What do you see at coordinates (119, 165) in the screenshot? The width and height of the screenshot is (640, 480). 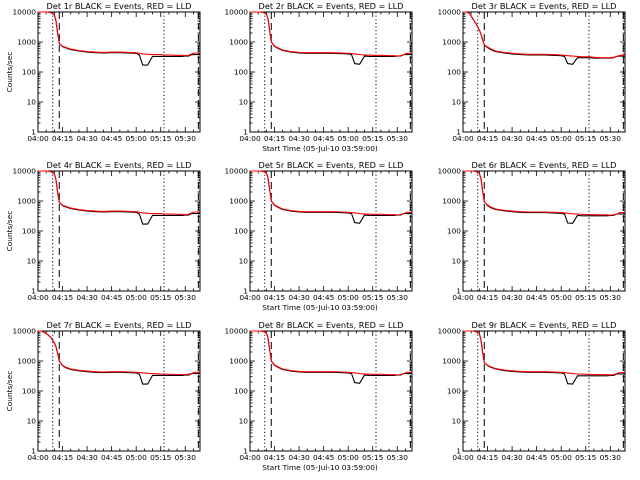 I see `panel-title: Det 4r BLACK = Events, RED = LLD` at bounding box center [119, 165].